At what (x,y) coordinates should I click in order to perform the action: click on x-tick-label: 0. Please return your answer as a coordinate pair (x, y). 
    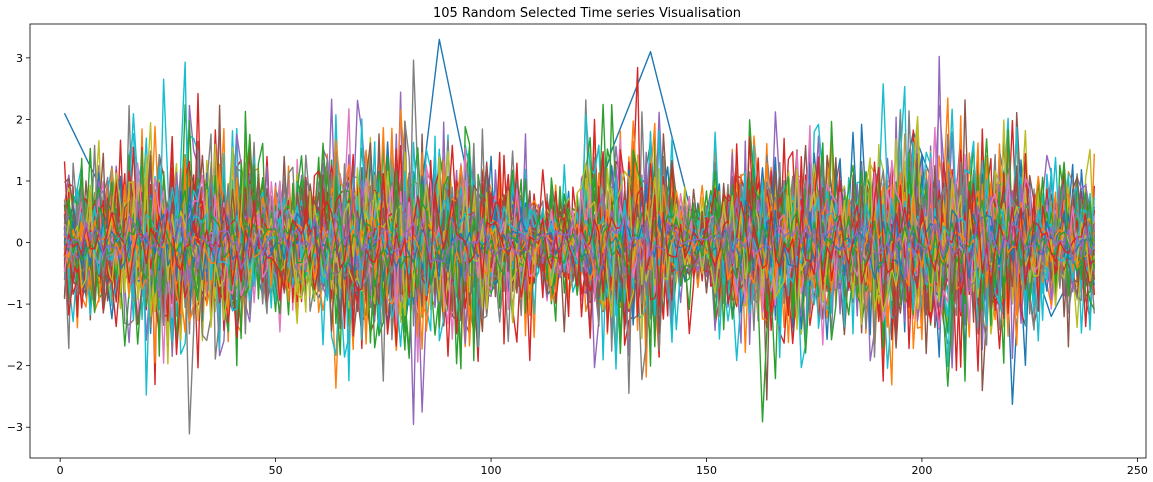
    Looking at the image, I should click on (60, 470).